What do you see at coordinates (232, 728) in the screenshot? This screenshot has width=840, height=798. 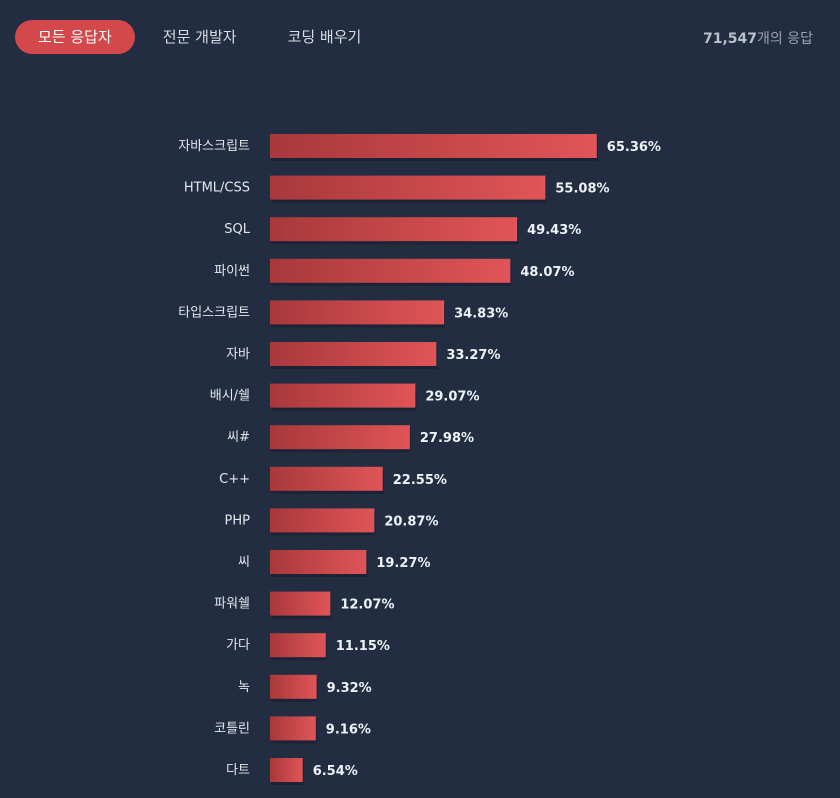 I see `category-label: 코틀린` at bounding box center [232, 728].